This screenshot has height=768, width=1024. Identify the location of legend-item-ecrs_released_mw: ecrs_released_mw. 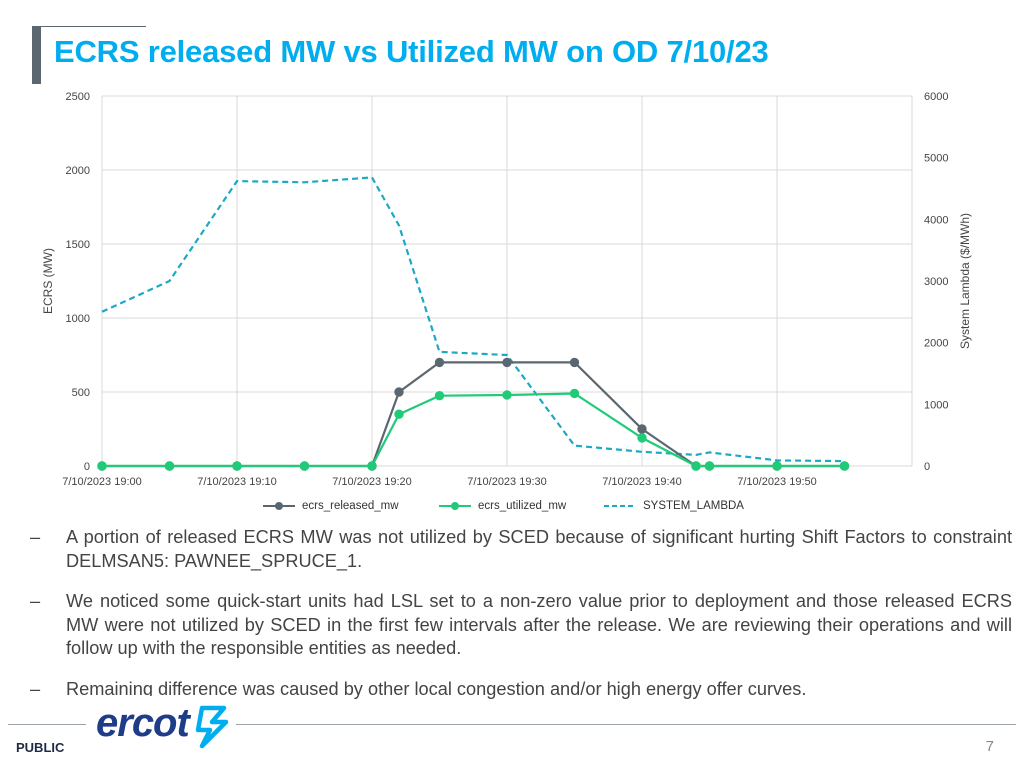
(330, 506).